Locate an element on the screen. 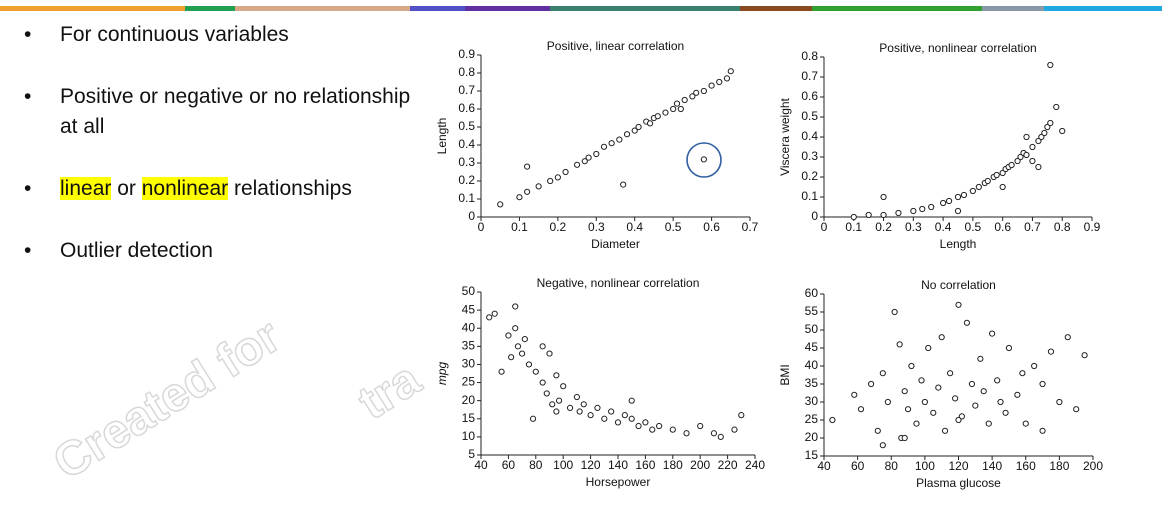 This screenshot has width=1162, height=508. y-tick-label: 0.2 is located at coordinates (466, 180).